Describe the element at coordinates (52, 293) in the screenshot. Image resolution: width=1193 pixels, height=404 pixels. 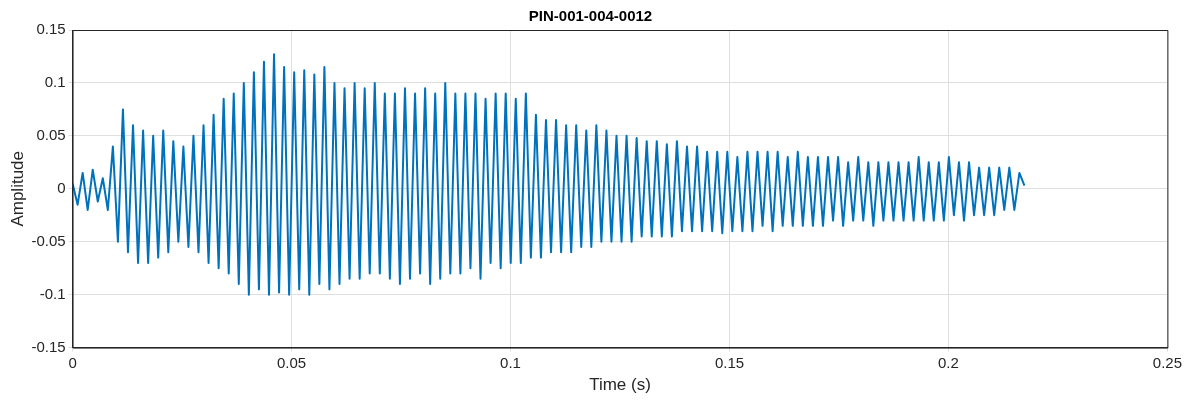
I see `y-tick-label: -0.1` at that location.